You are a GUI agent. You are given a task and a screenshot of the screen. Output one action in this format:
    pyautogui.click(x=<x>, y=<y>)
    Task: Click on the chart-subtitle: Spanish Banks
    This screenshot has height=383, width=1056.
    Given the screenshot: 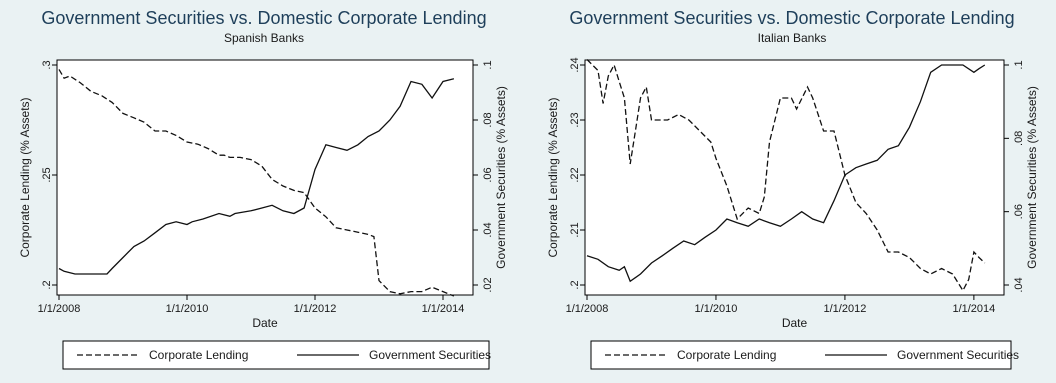 What is the action you would take?
    pyautogui.click(x=264, y=38)
    